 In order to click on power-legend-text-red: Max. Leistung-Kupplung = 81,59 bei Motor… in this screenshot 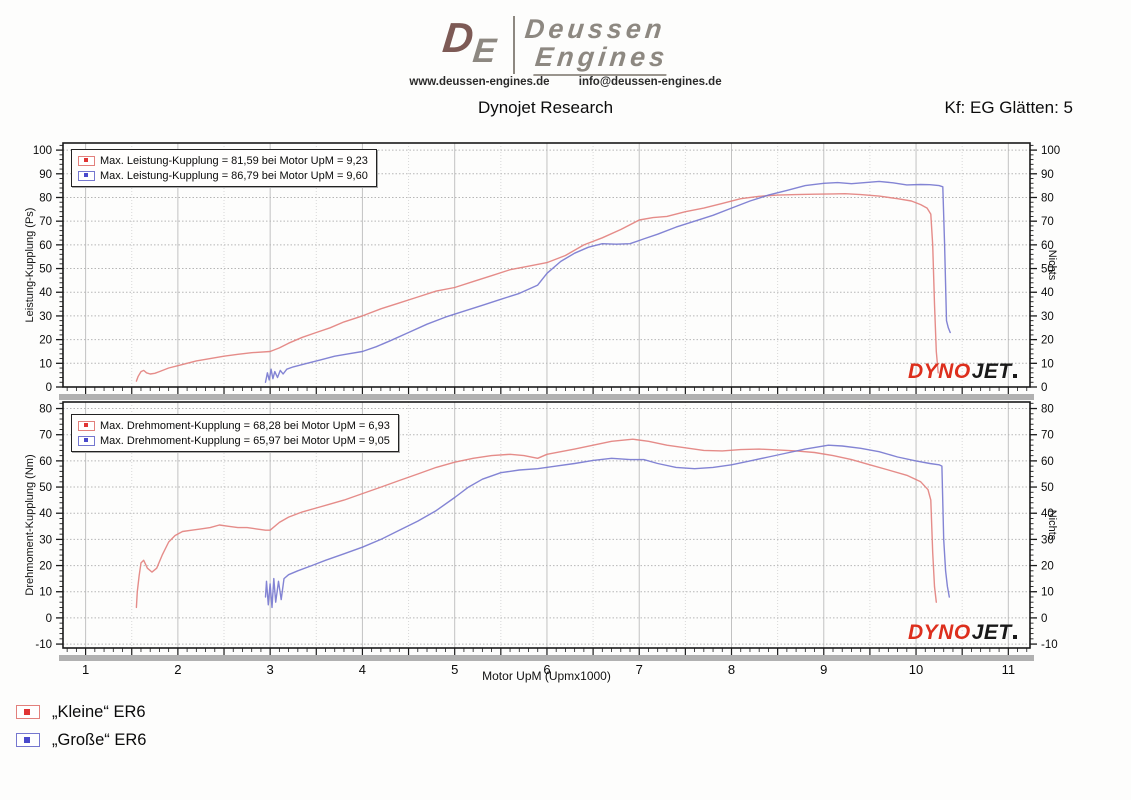, I will do `click(234, 160)`.